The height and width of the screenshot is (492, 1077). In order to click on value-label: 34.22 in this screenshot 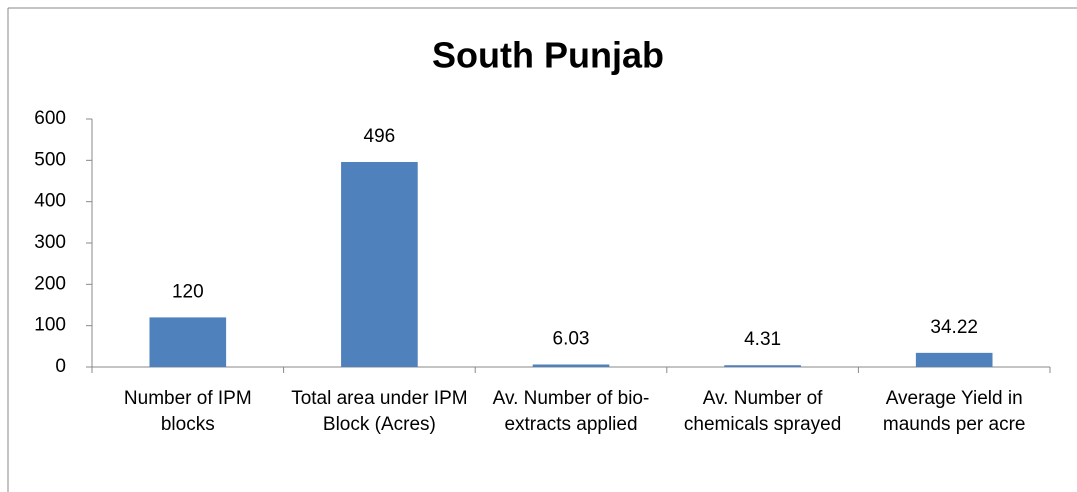, I will do `click(954, 327)`.